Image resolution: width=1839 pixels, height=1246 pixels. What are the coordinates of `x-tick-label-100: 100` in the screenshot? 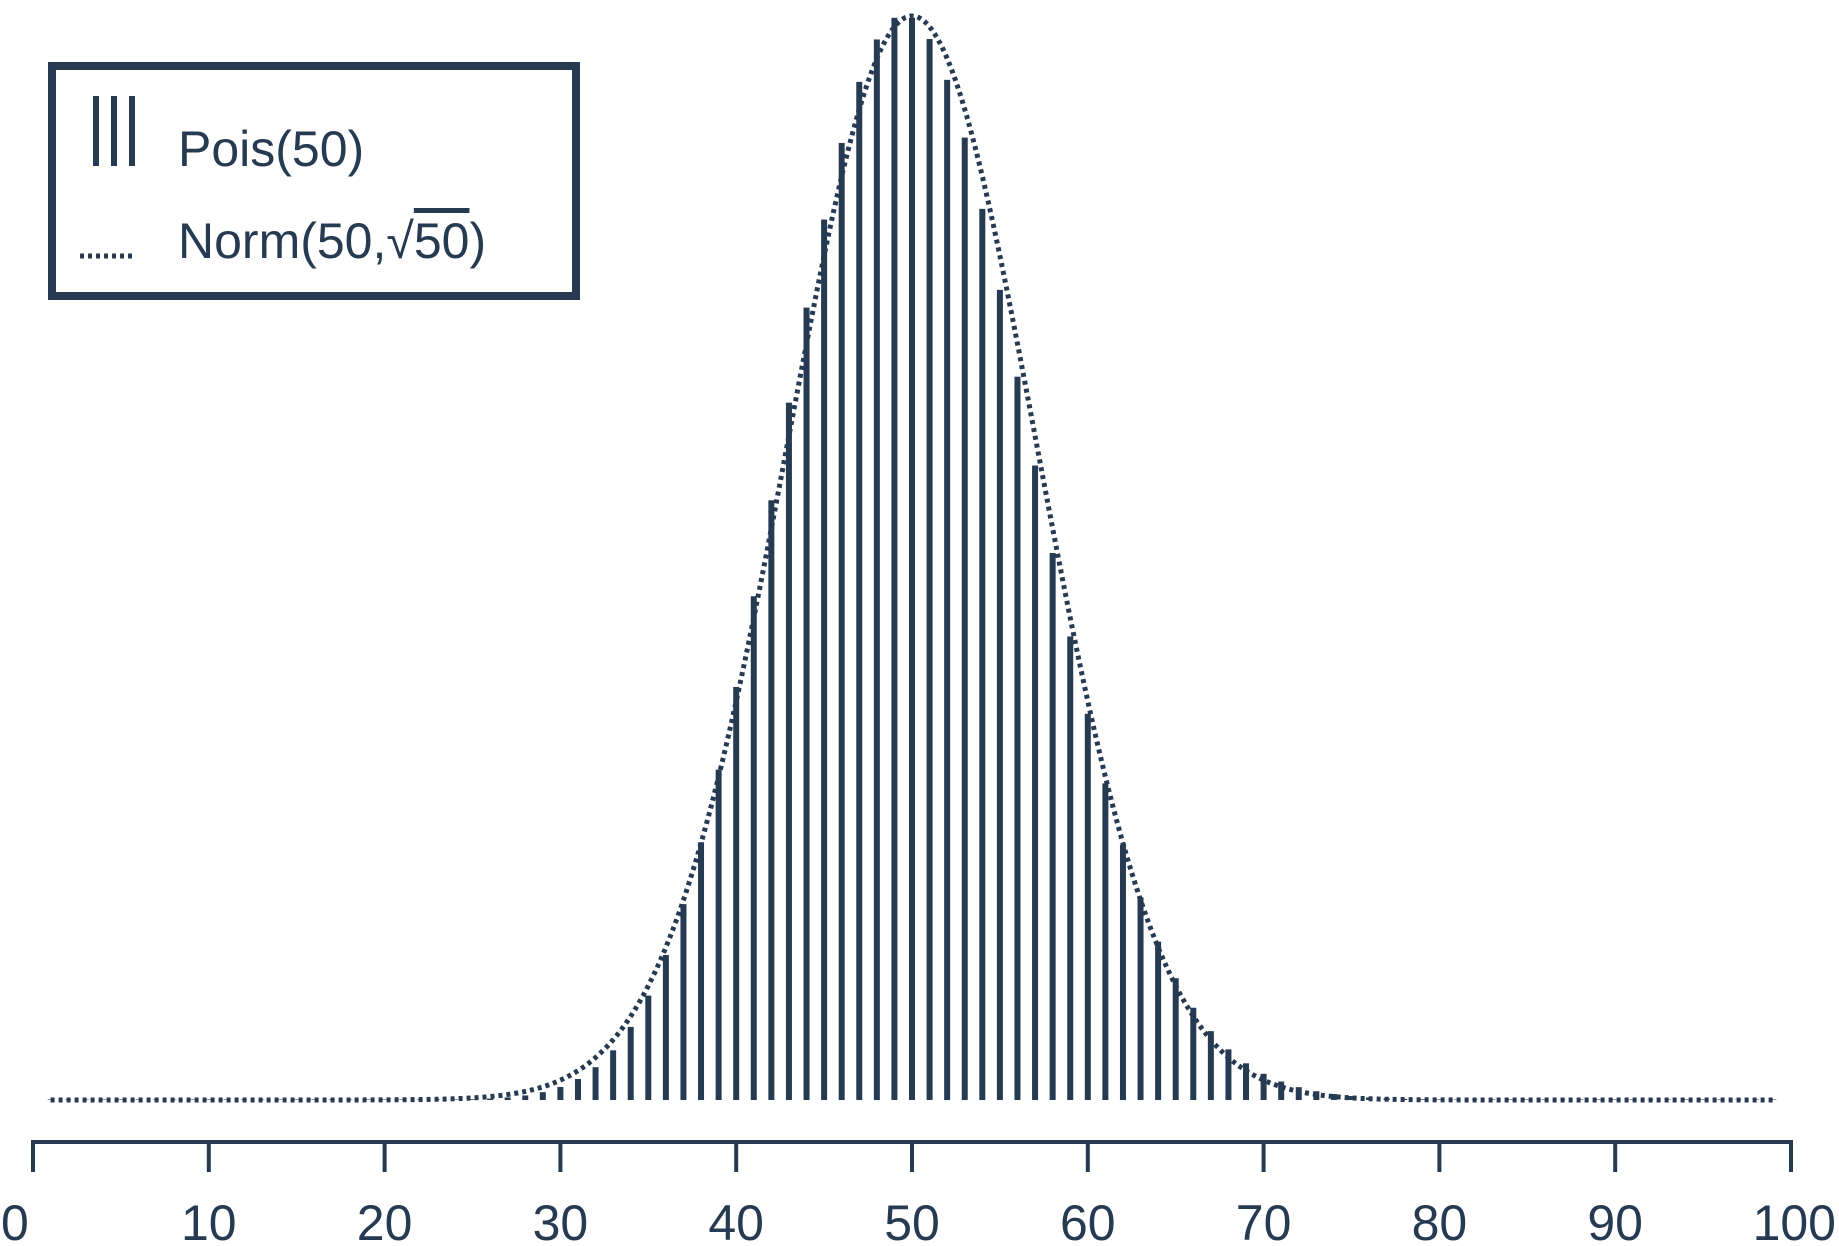 It's located at (1794, 1220).